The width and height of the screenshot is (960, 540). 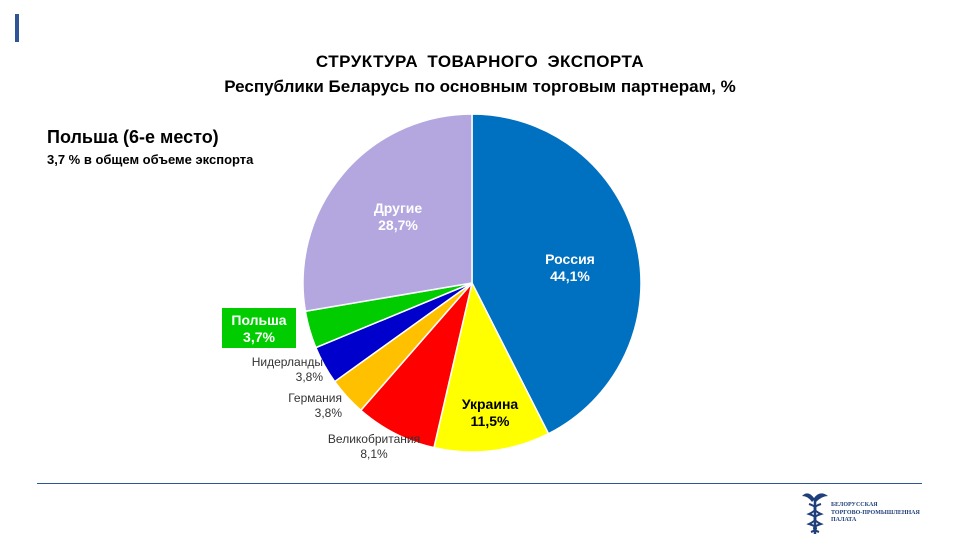 What do you see at coordinates (490, 421) in the screenshot?
I see `slice-value-label: 11,5%` at bounding box center [490, 421].